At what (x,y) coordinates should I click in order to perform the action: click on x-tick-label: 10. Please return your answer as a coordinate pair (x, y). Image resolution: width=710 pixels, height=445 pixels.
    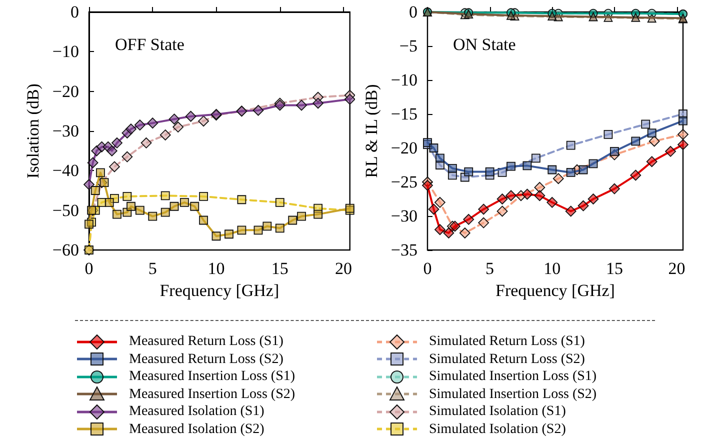
    Looking at the image, I should click on (552, 268).